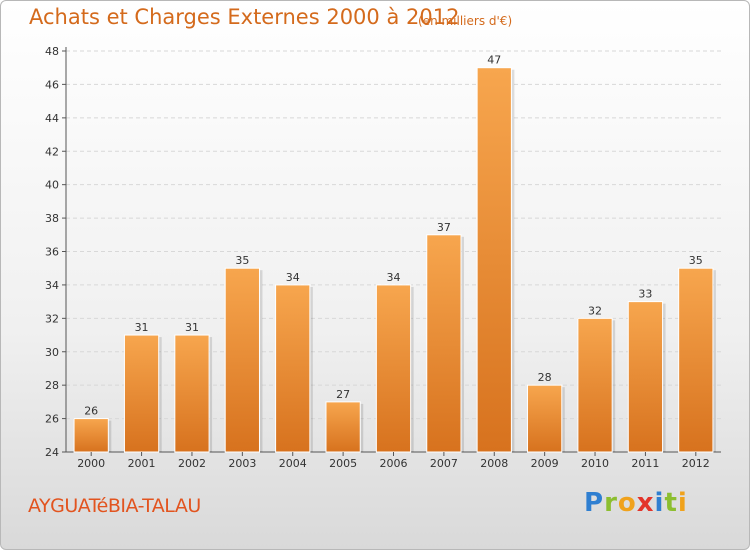  I want to click on x-tick-label: 2003, so click(242, 463).